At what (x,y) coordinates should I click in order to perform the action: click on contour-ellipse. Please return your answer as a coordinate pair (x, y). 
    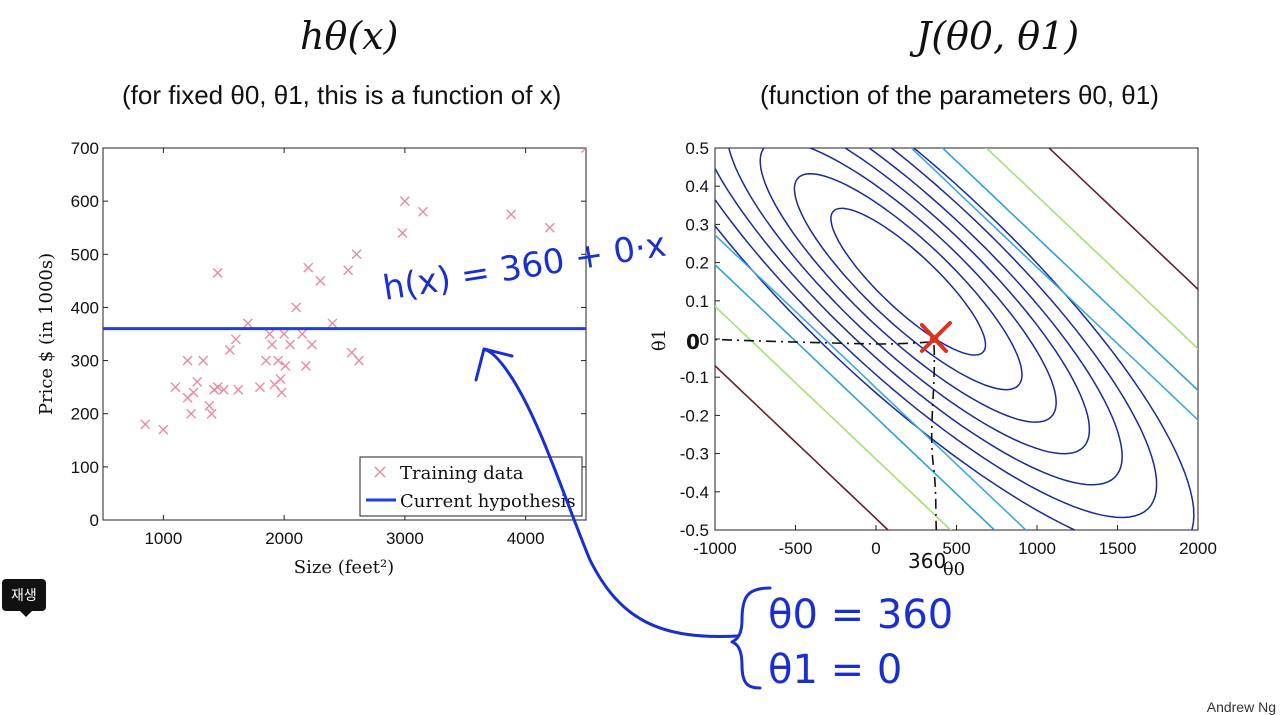
    Looking at the image, I should click on (908, 282).